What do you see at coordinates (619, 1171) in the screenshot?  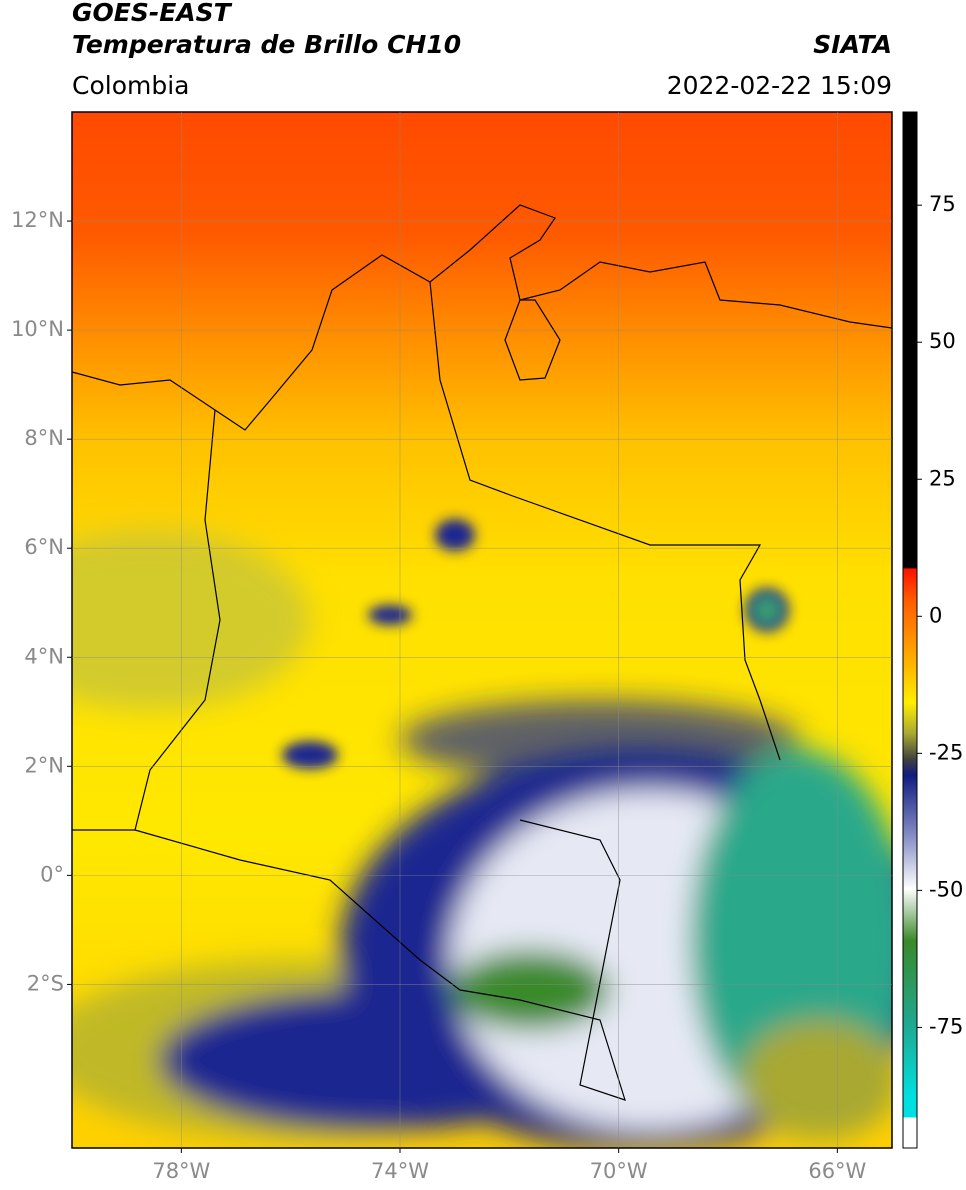 I see `x-tick-label: 70°W` at bounding box center [619, 1171].